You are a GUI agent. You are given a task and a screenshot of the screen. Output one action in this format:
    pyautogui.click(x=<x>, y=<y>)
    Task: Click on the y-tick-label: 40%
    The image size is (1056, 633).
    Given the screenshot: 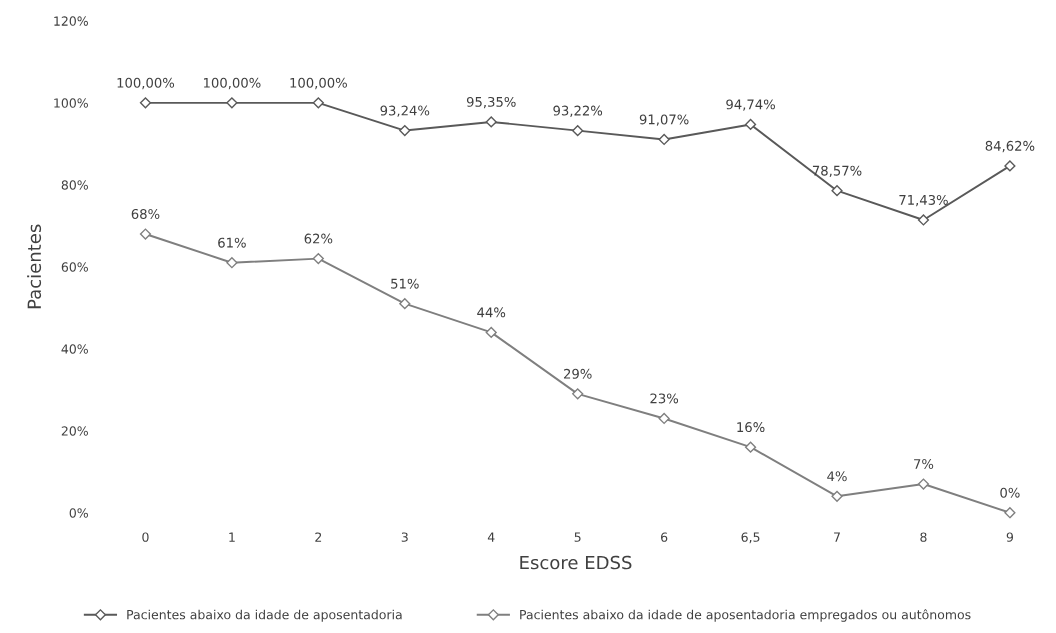 What is the action you would take?
    pyautogui.click(x=74, y=349)
    